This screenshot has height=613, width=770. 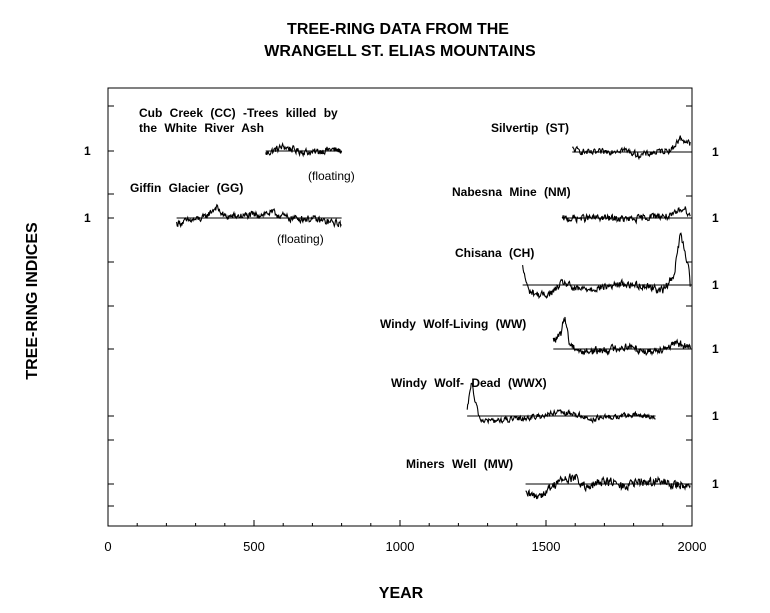 I want to click on series-label: Giffin Glacier (GG), so click(x=186, y=188).